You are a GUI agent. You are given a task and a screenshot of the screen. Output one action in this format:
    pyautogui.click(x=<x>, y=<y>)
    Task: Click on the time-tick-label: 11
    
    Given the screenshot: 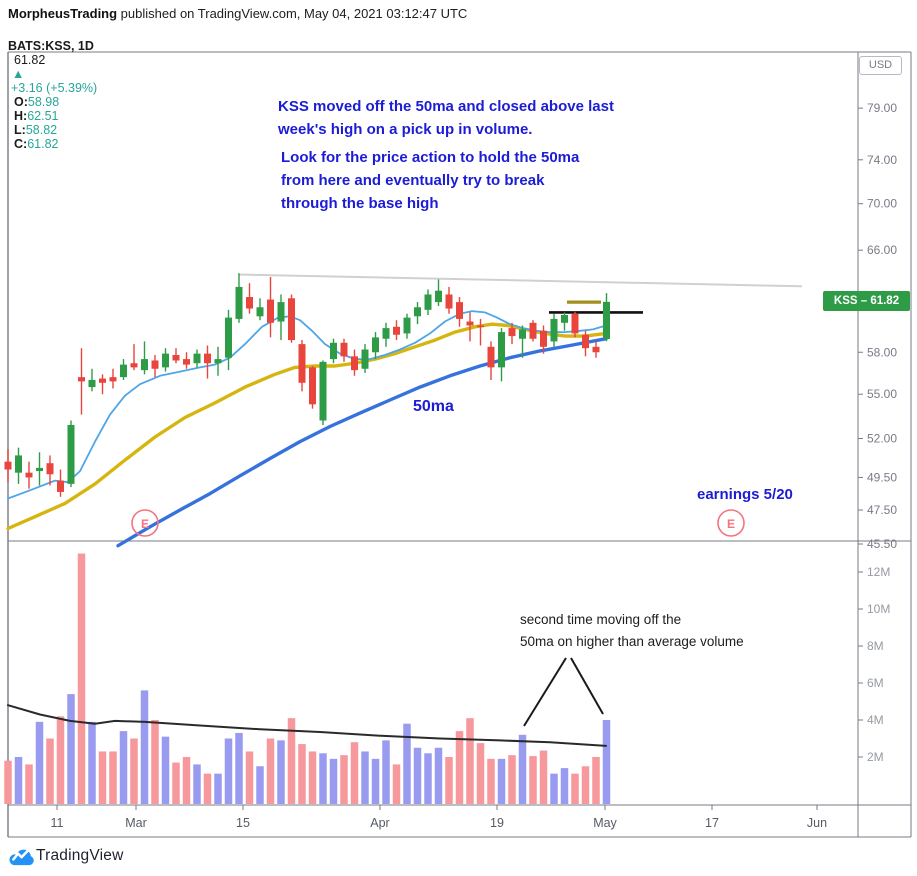 What is the action you would take?
    pyautogui.click(x=57, y=823)
    